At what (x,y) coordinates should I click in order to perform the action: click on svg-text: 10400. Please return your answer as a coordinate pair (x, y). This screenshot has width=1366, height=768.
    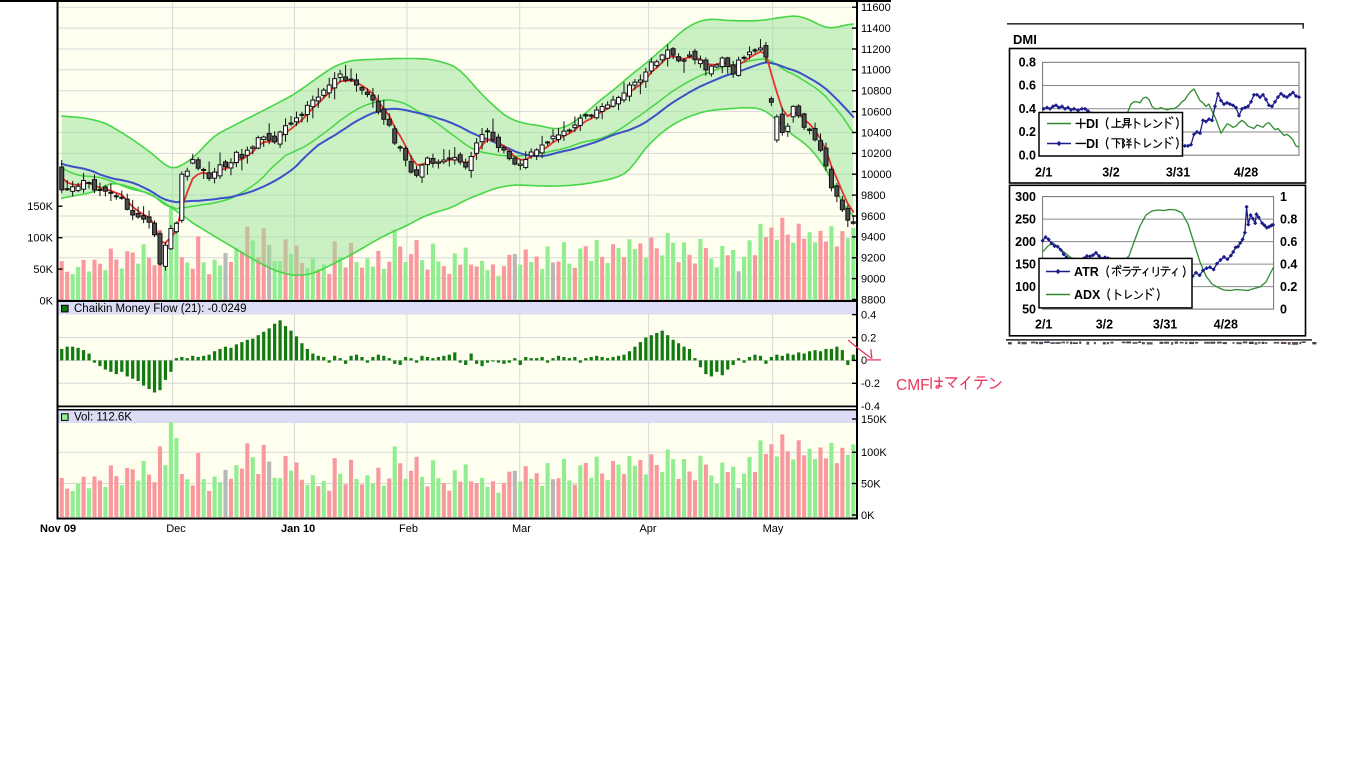
    Looking at the image, I should click on (876, 133).